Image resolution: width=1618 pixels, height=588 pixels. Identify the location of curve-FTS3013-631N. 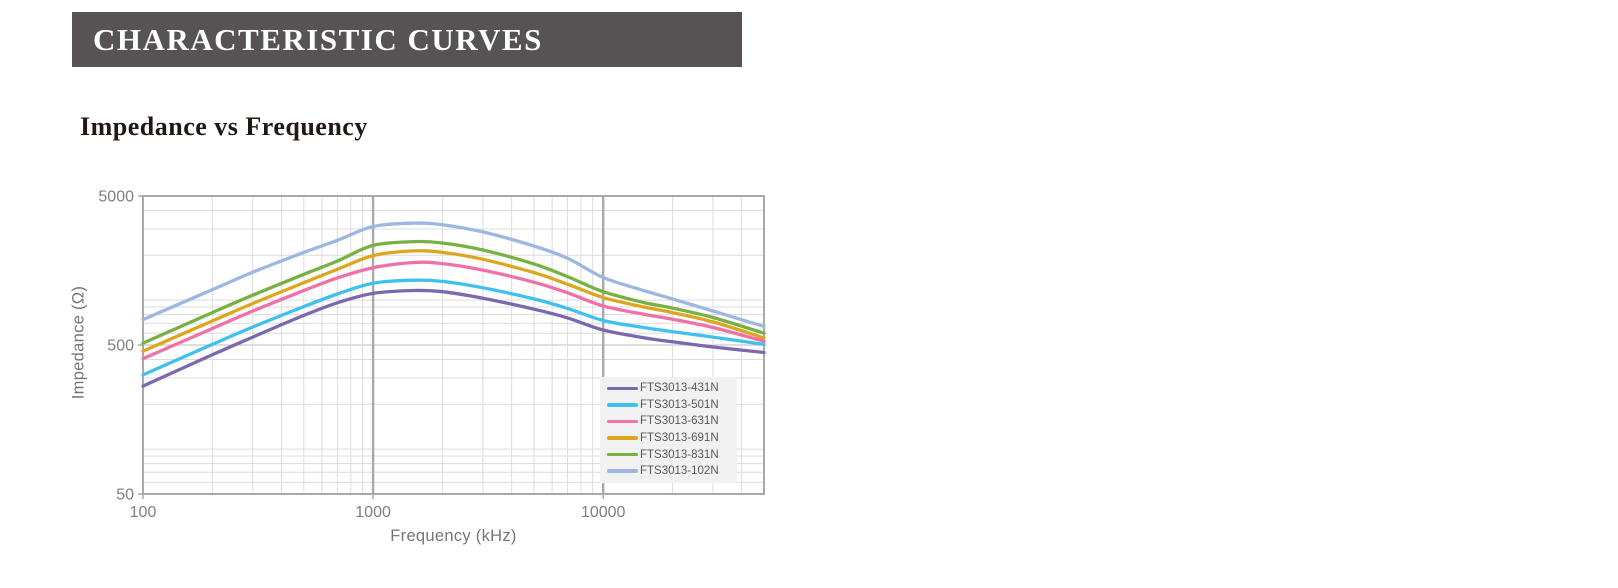
(453, 310).